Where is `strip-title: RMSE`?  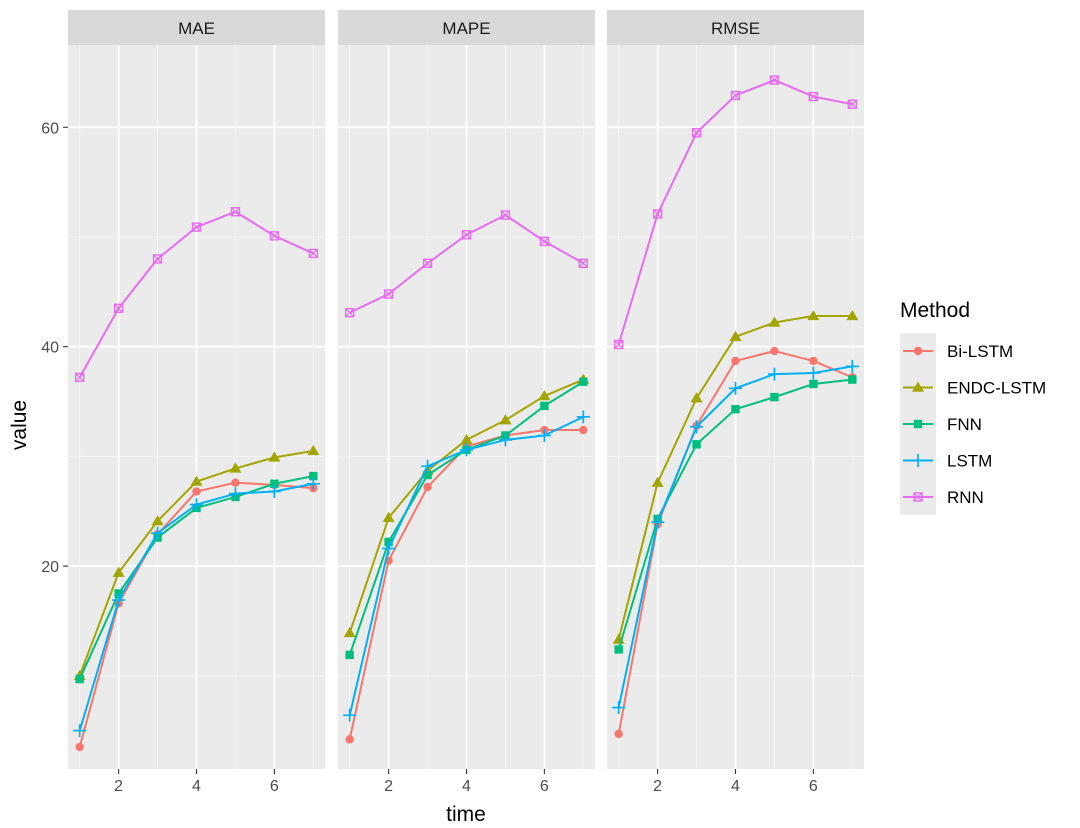 strip-title: RMSE is located at coordinates (735, 28).